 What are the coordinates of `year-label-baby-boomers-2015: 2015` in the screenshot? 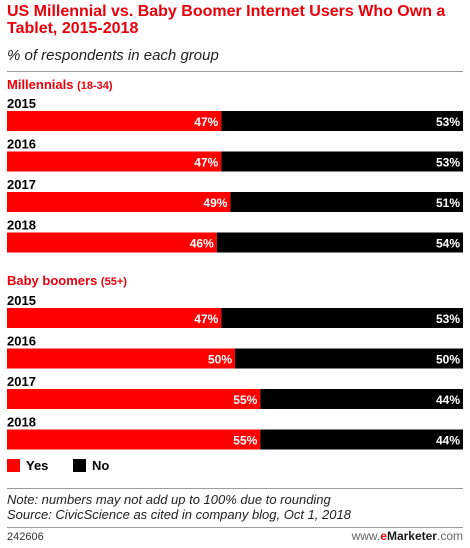 It's located at (21, 300).